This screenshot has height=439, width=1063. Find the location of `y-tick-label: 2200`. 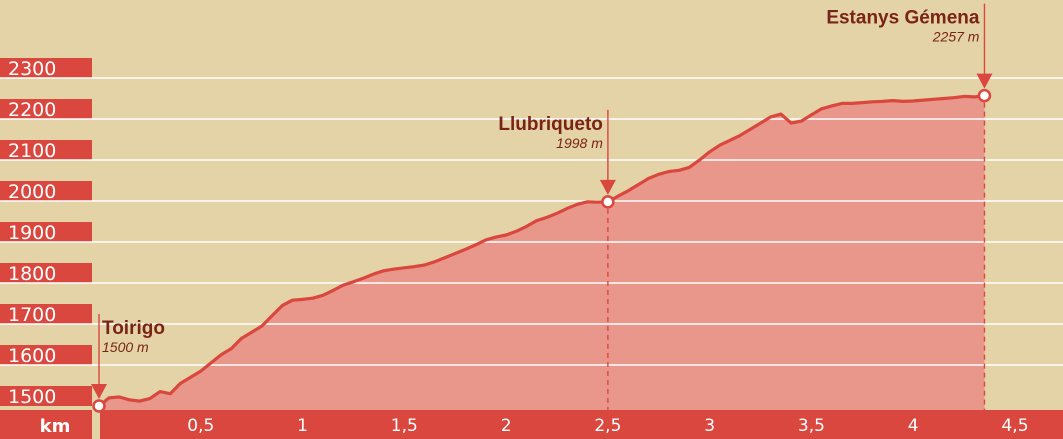

y-tick-label: 2200 is located at coordinates (32, 110).